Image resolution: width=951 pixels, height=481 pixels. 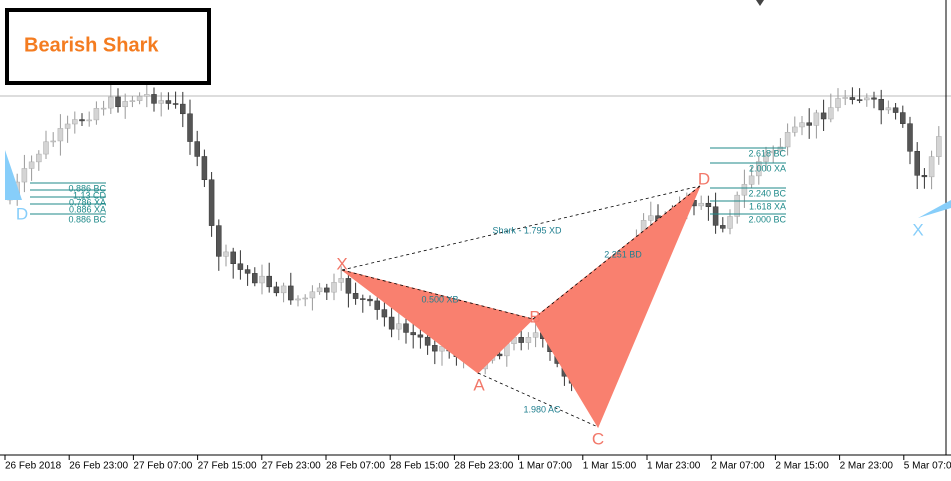 I want to click on level-label: 0.786 XA, so click(x=87, y=202).